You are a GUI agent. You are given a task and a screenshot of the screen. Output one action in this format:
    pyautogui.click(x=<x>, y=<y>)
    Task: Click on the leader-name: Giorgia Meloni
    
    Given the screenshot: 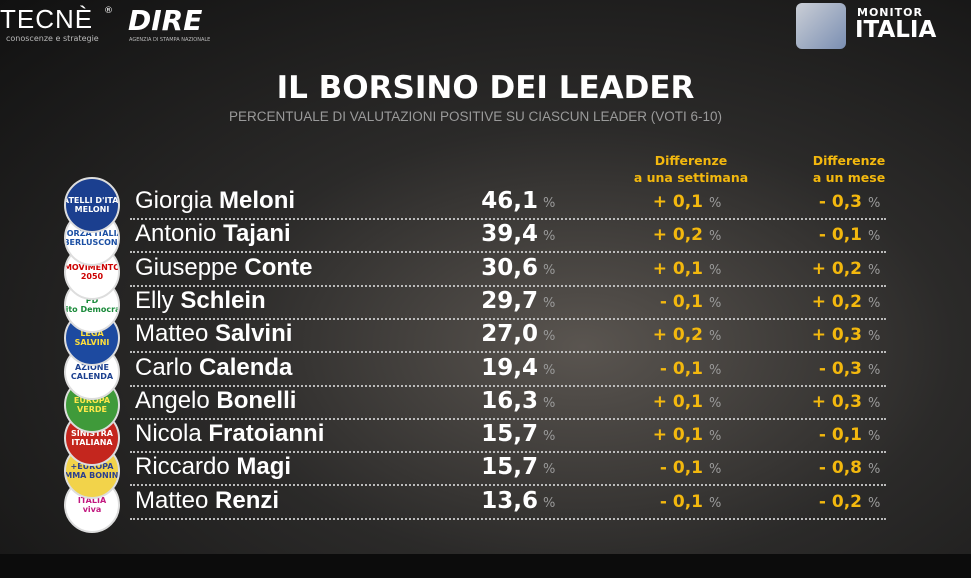 What is the action you would take?
    pyautogui.click(x=215, y=201)
    